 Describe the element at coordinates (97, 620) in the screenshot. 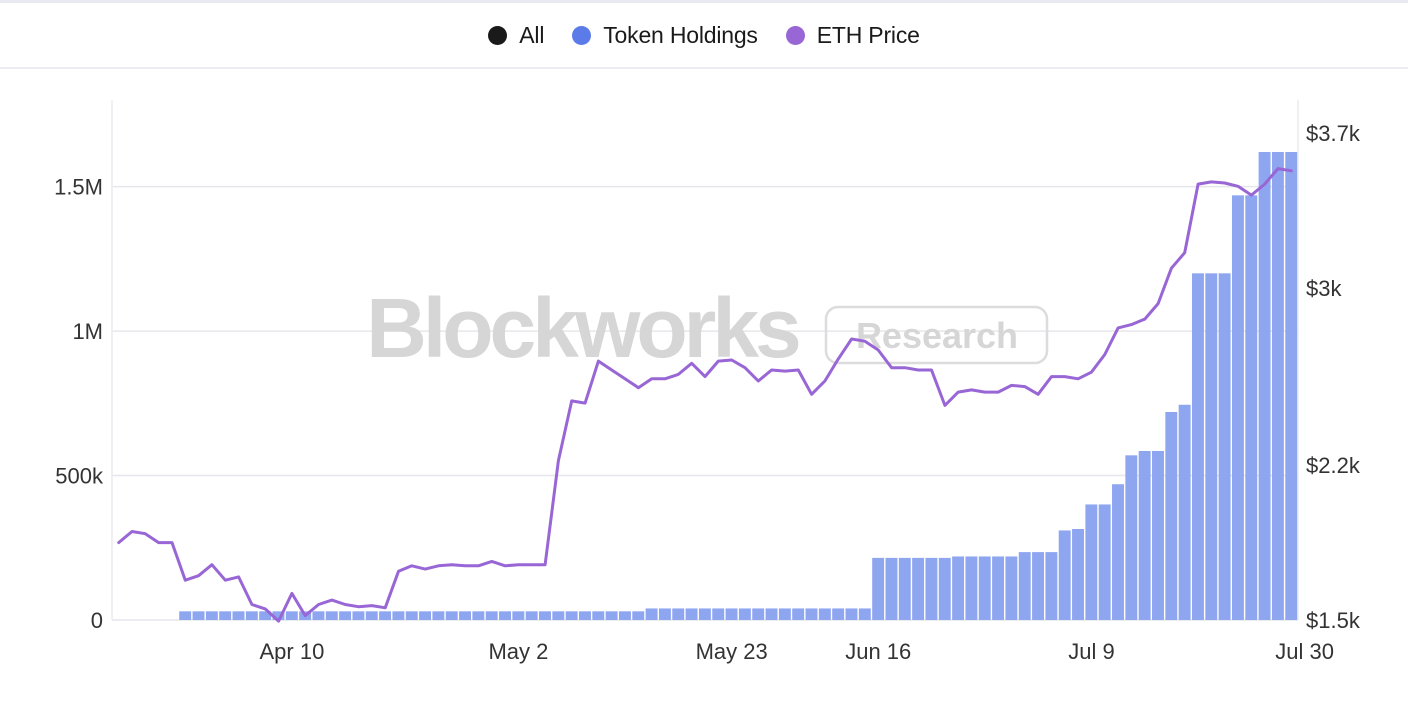

I see `left-axis-tick-label: 0` at that location.